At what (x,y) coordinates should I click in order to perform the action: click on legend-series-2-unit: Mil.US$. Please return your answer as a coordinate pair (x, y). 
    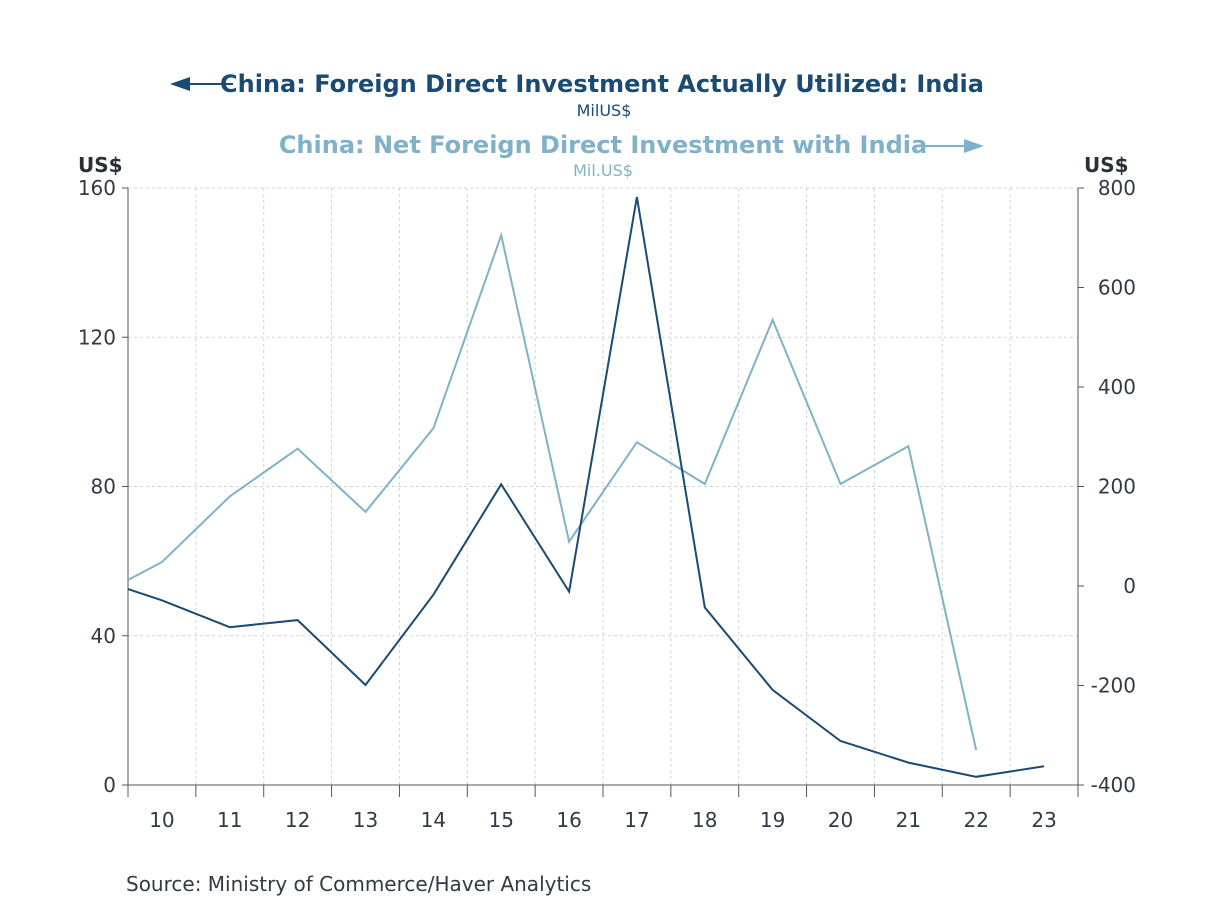
    Looking at the image, I should click on (603, 170).